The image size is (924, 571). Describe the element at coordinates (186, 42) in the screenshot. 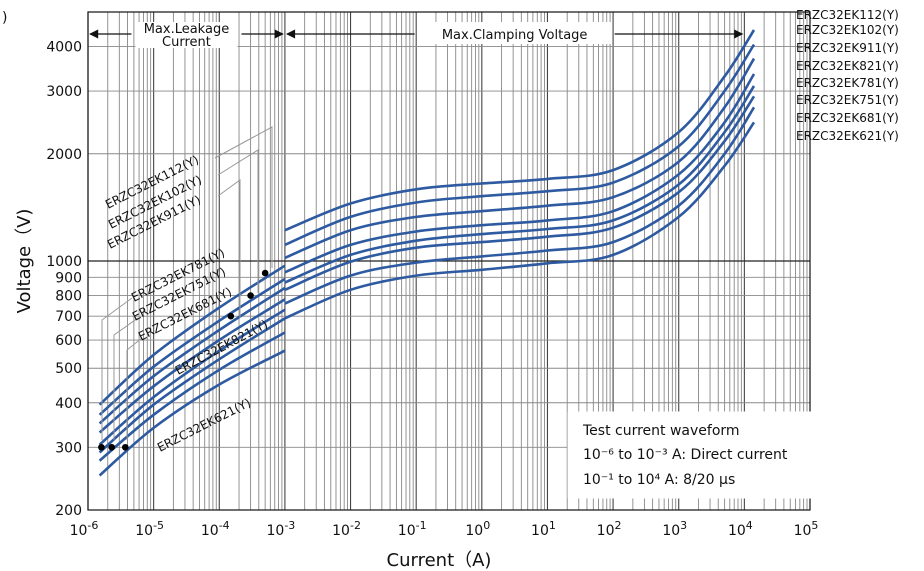

I see `region-label-line2: Current` at that location.